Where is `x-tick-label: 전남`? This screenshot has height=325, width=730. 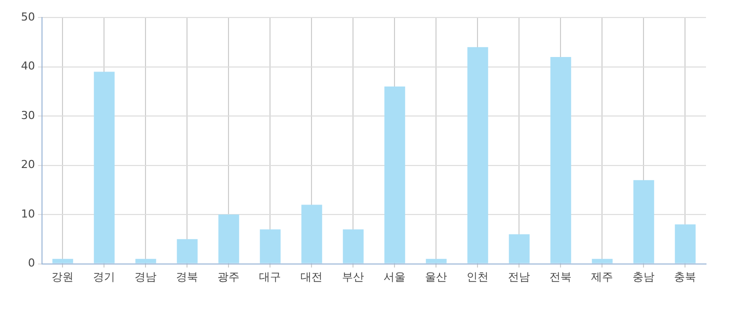 x-tick-label: 전남 is located at coordinates (519, 277).